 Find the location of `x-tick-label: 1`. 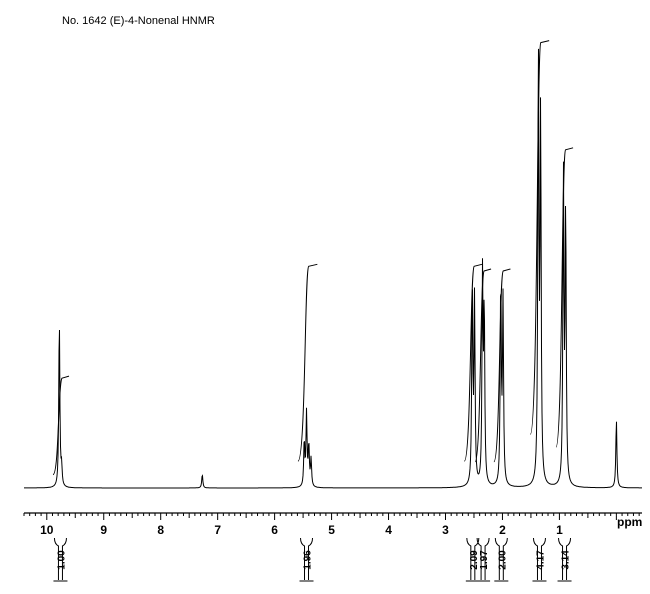

x-tick-label: 1 is located at coordinates (559, 530).